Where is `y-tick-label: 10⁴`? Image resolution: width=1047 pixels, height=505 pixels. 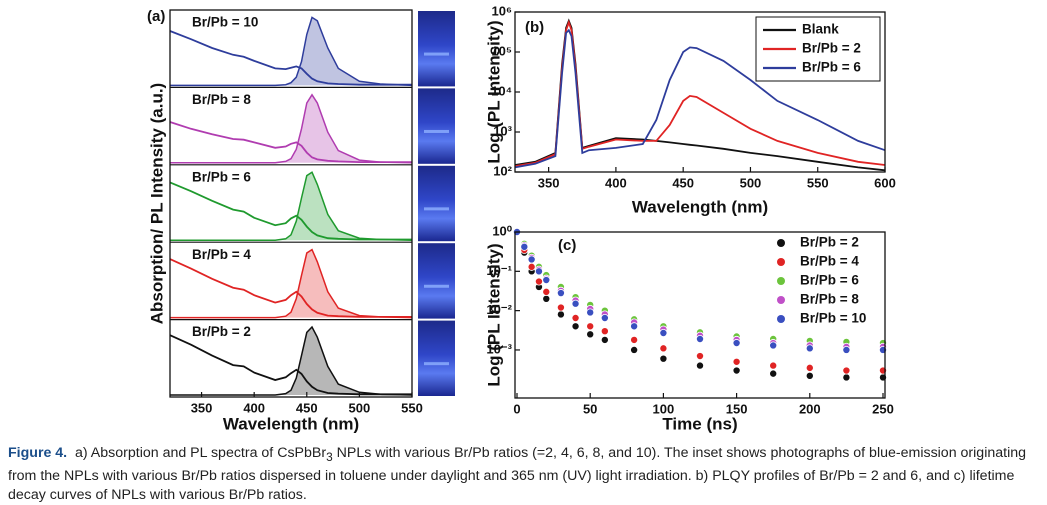
y-tick-label: 10⁴ is located at coordinates (501, 90).